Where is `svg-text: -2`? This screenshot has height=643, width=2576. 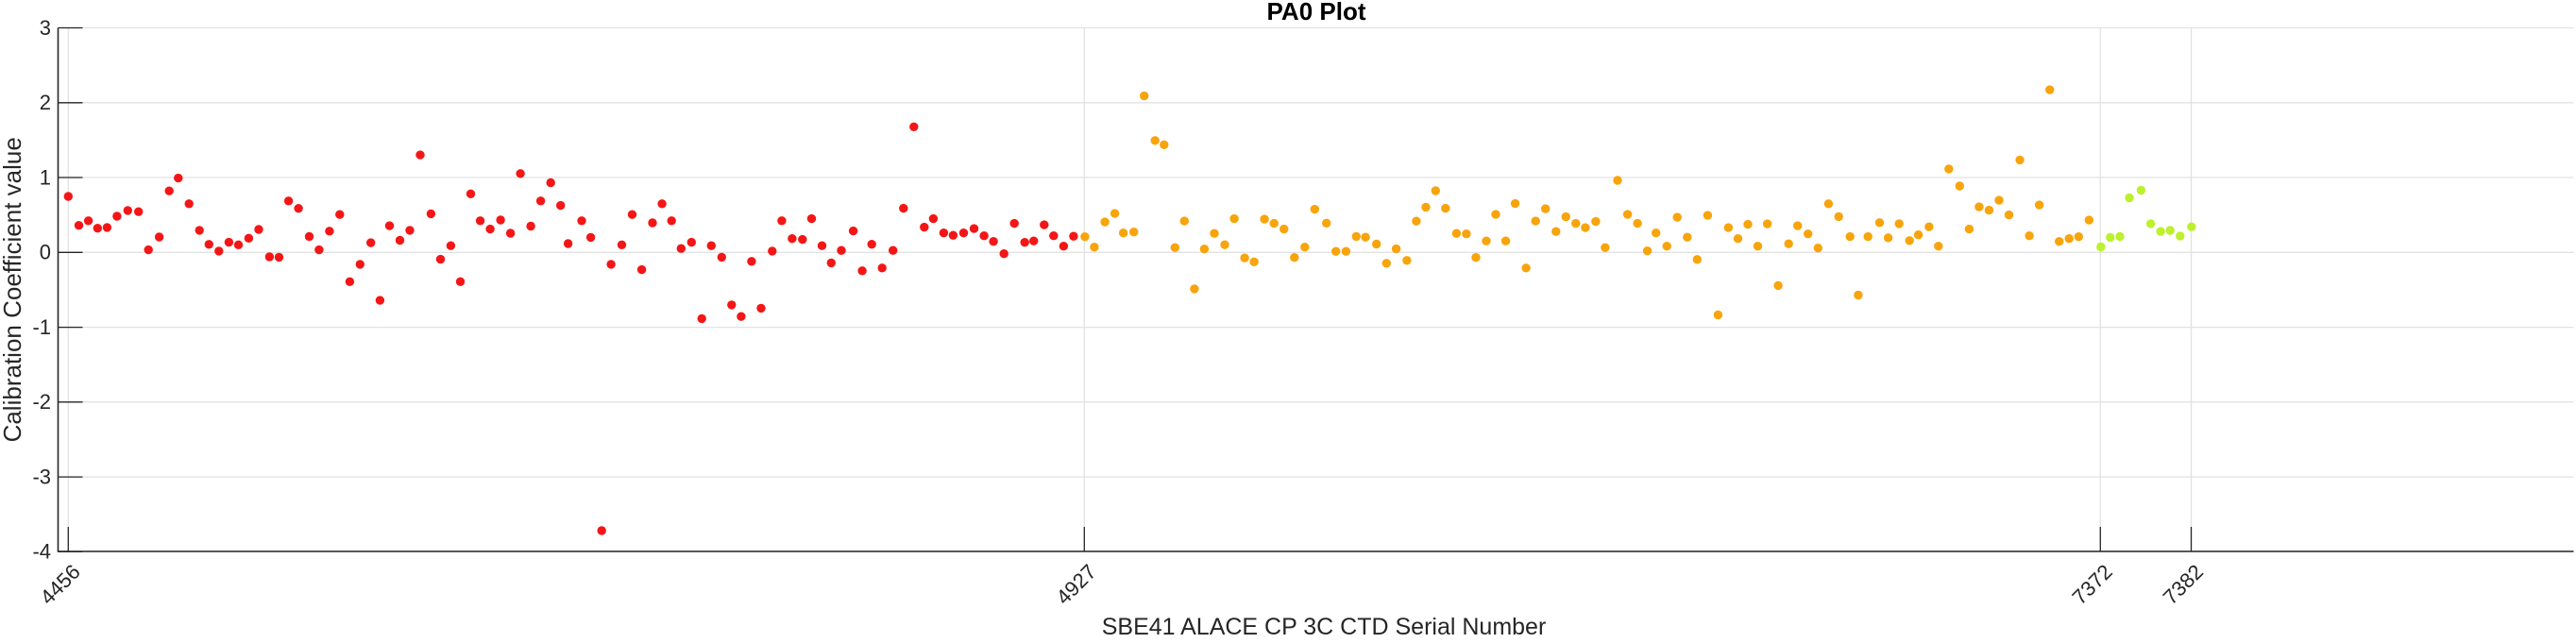 svg-text: -2 is located at coordinates (41, 402).